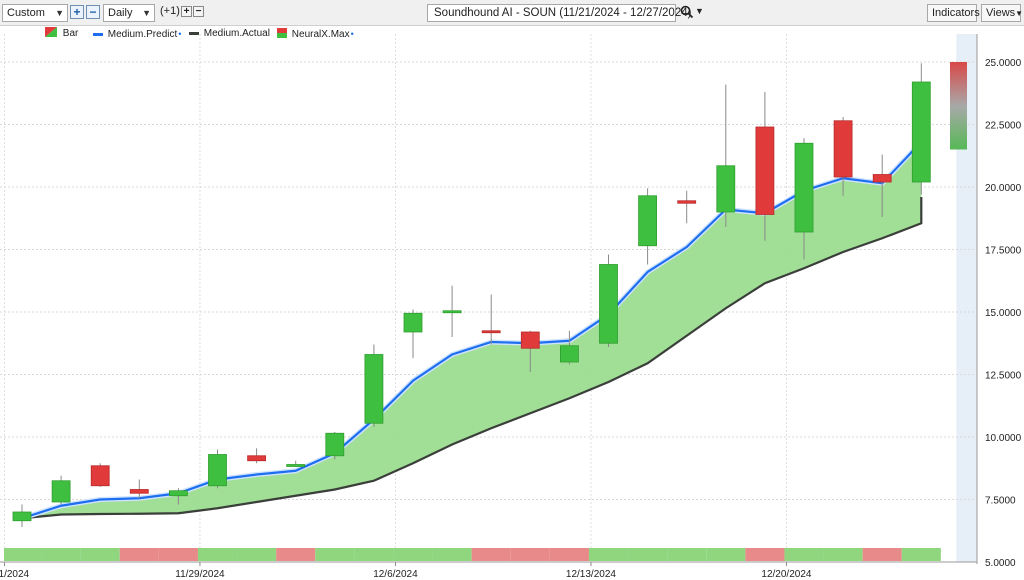  What do you see at coordinates (320, 34) in the screenshot?
I see `legend-neuralx-label: NeuralX.Max` at bounding box center [320, 34].